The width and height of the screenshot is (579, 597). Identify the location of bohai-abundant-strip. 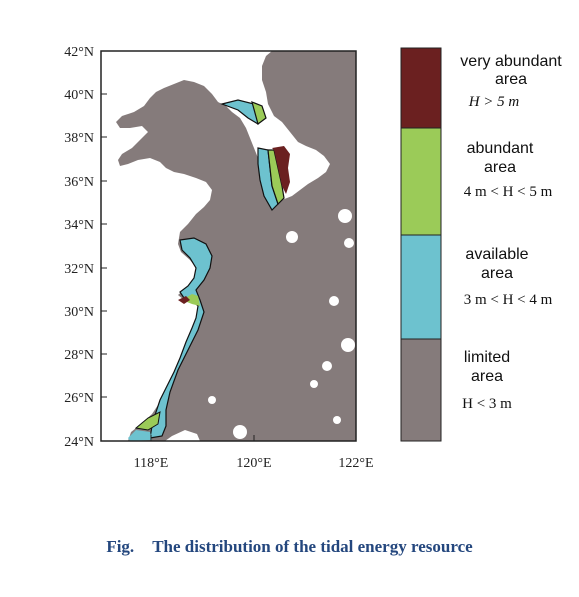
(259, 113).